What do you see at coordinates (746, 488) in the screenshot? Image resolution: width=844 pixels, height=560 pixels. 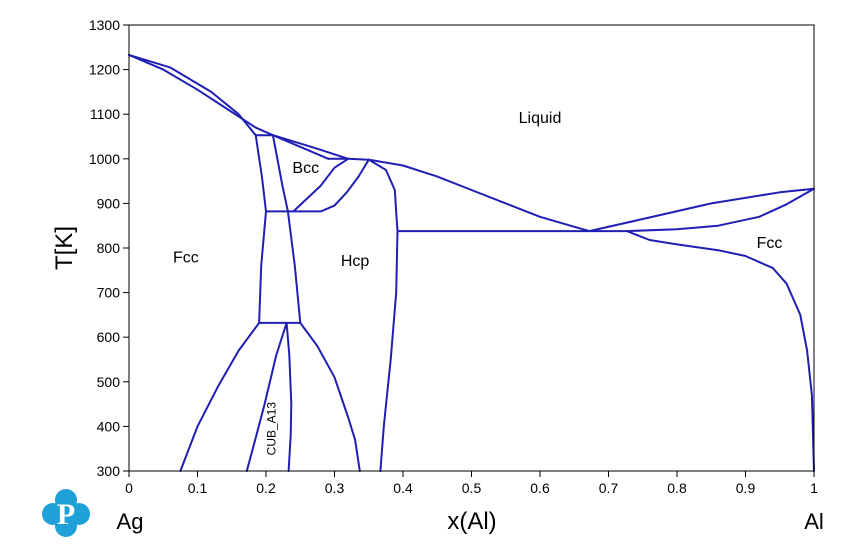 I see `x-tick-label: 0.9` at bounding box center [746, 488].